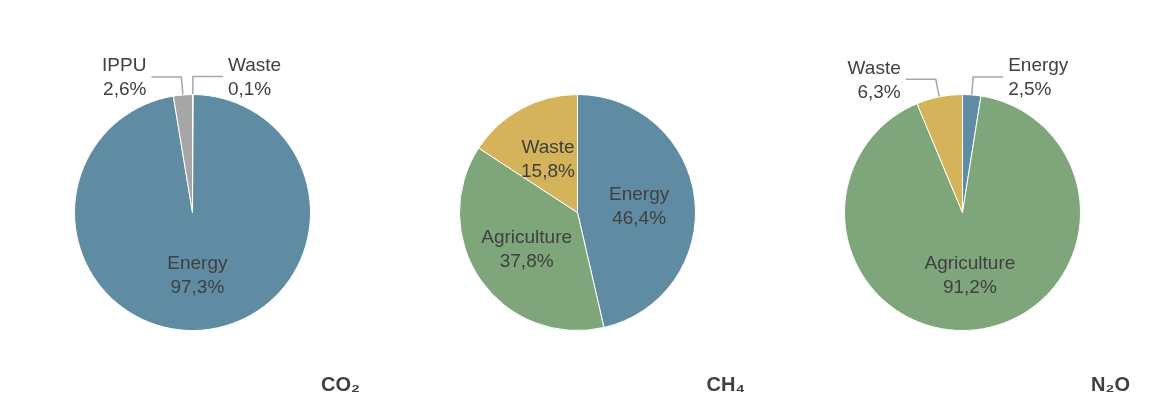 The height and width of the screenshot is (401, 1157). What do you see at coordinates (124, 65) in the screenshot?
I see `slice-label: IPPU` at bounding box center [124, 65].